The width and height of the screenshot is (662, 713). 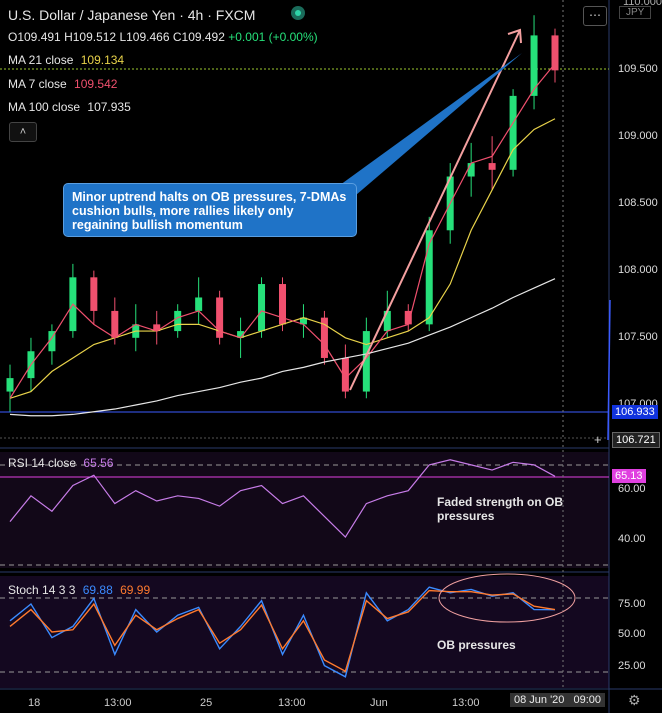 What do you see at coordinates (379, 703) in the screenshot?
I see `x-tick: Jun` at bounding box center [379, 703].